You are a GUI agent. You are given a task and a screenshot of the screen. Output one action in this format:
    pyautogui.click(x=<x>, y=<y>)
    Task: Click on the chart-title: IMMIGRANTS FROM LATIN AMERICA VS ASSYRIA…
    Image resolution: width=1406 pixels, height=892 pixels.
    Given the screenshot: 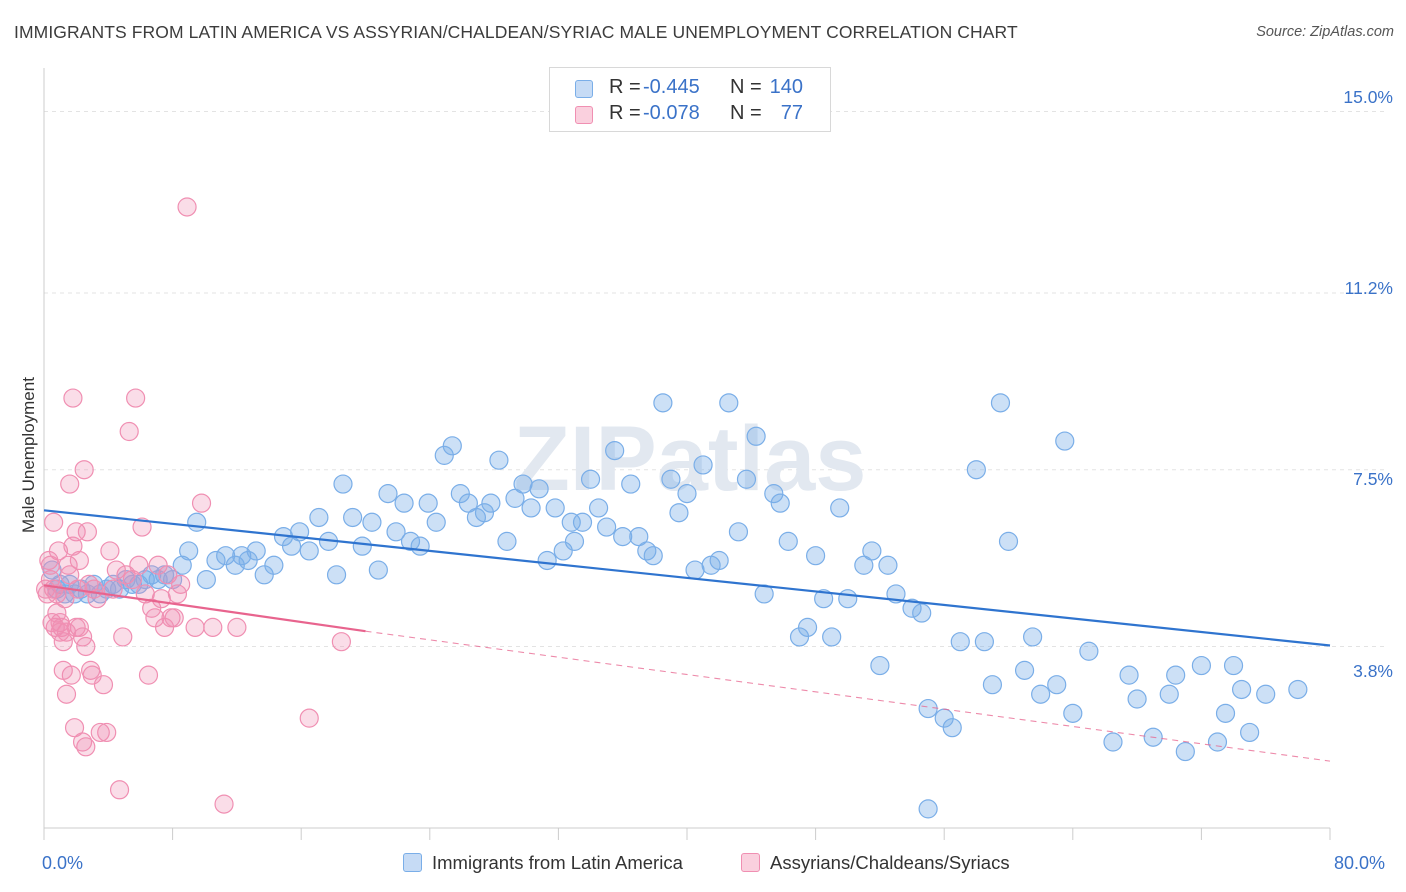 What is the action you would take?
    pyautogui.click(x=516, y=32)
    